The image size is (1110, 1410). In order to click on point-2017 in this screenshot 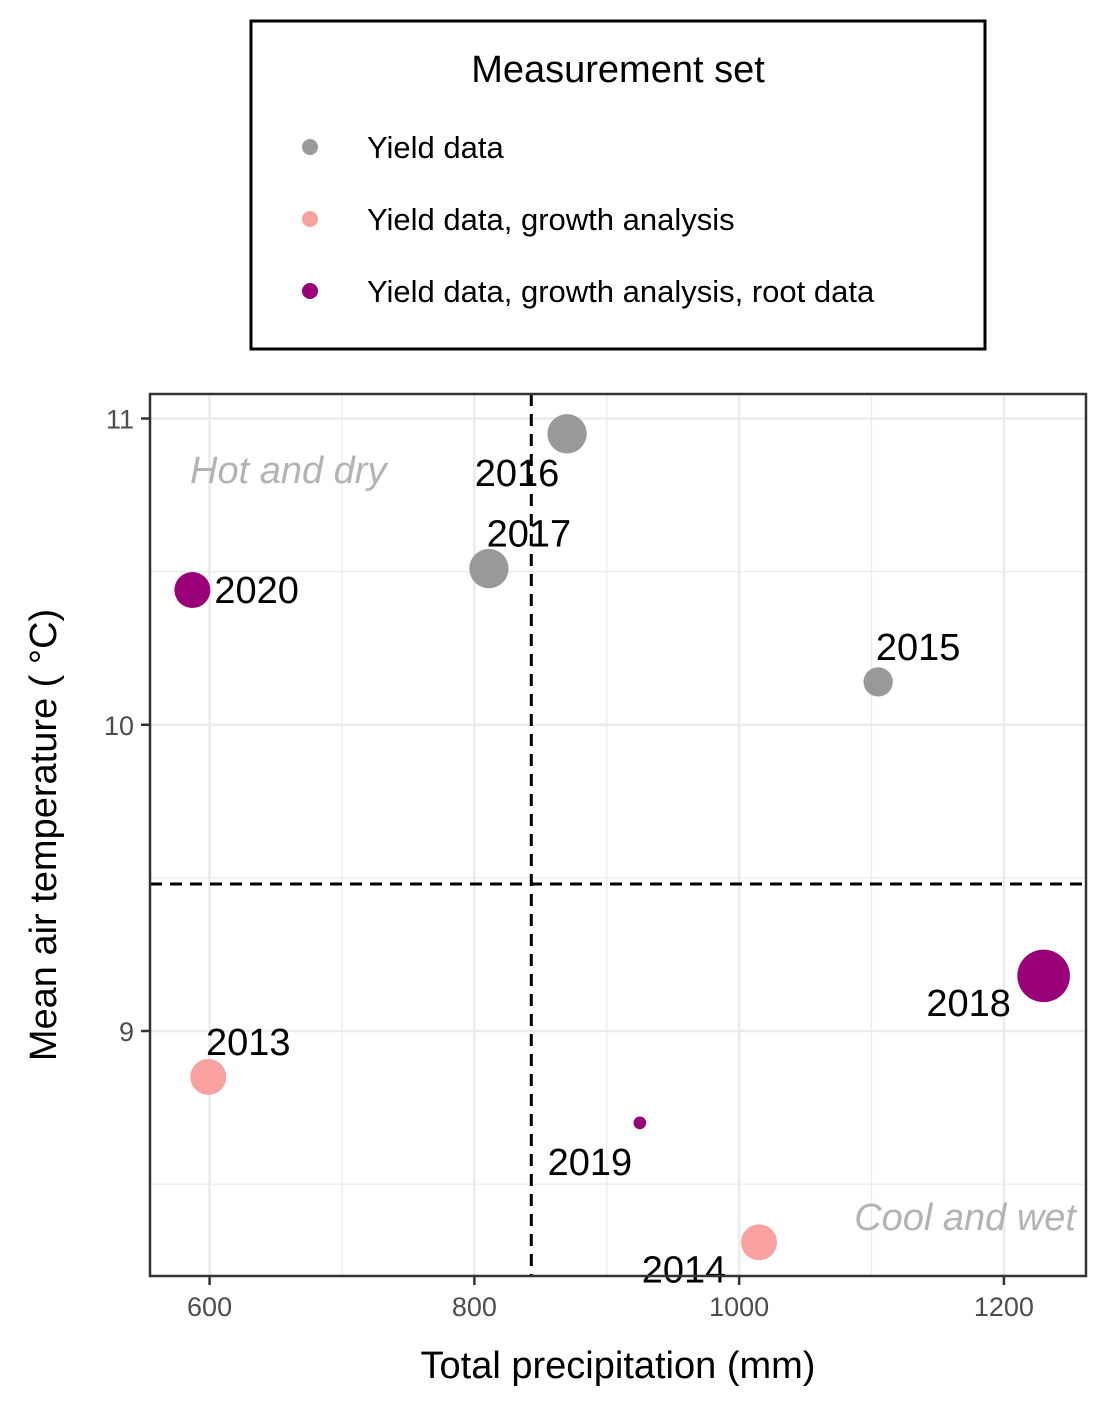, I will do `click(489, 568)`.